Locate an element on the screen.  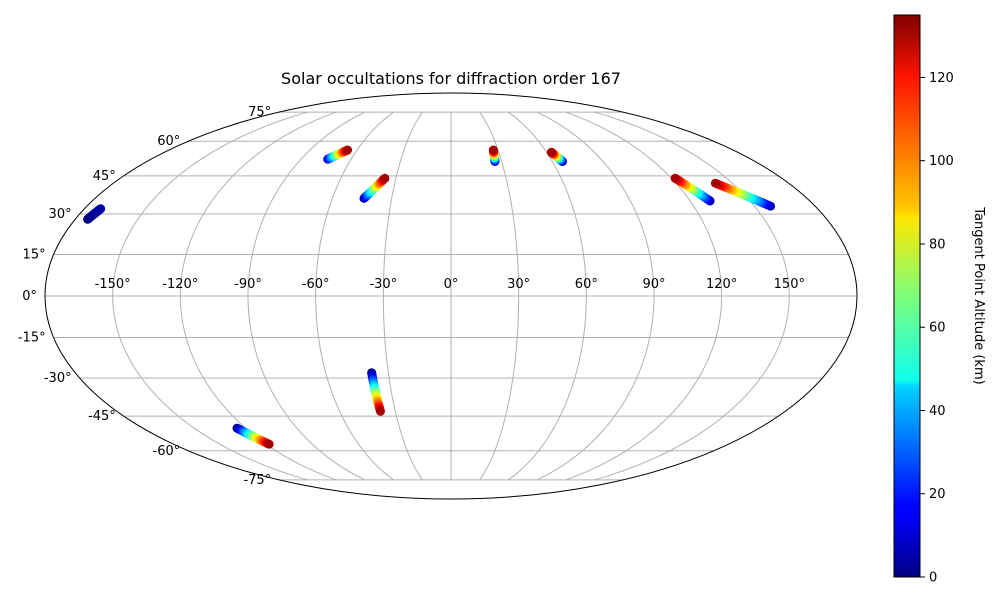
longitude-tick-label: 0° is located at coordinates (451, 284).